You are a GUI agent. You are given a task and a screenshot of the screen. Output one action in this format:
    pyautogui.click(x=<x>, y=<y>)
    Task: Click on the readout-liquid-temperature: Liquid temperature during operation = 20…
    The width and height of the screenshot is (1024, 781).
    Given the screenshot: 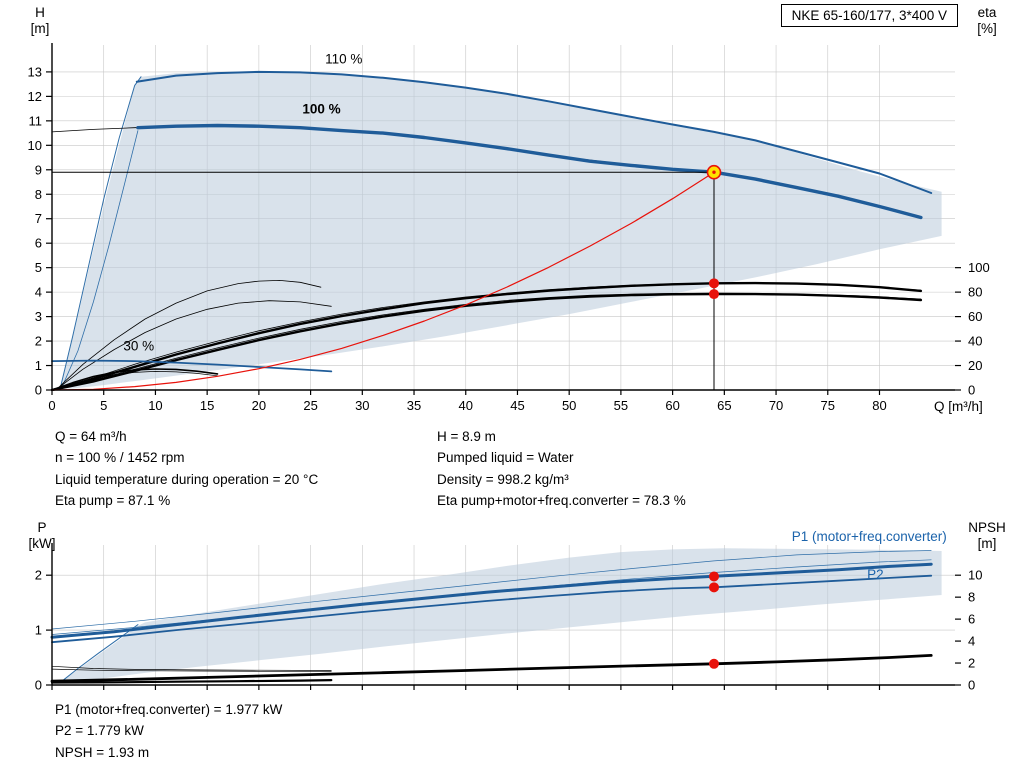 What is the action you would take?
    pyautogui.click(x=187, y=479)
    